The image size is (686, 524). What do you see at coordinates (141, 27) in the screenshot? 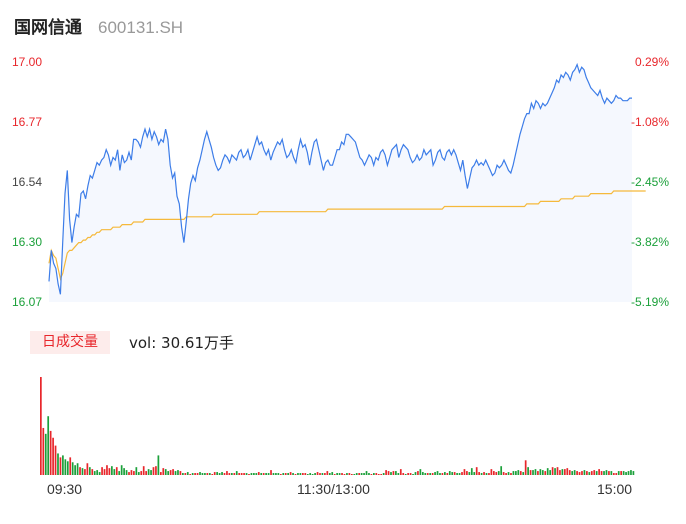
I see `stock-code: 600131.SH` at bounding box center [141, 27].